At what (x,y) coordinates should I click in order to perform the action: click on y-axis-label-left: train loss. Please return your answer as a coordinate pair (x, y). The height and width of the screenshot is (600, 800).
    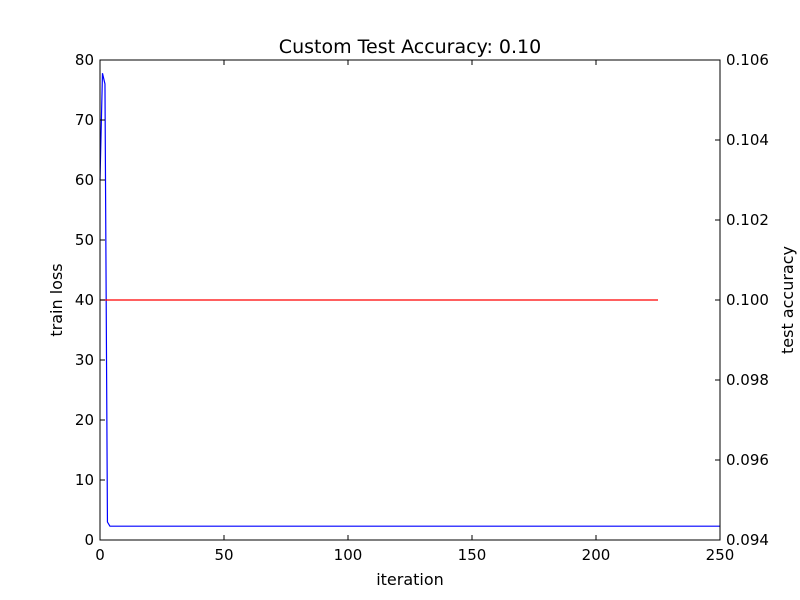
    Looking at the image, I should click on (56, 299).